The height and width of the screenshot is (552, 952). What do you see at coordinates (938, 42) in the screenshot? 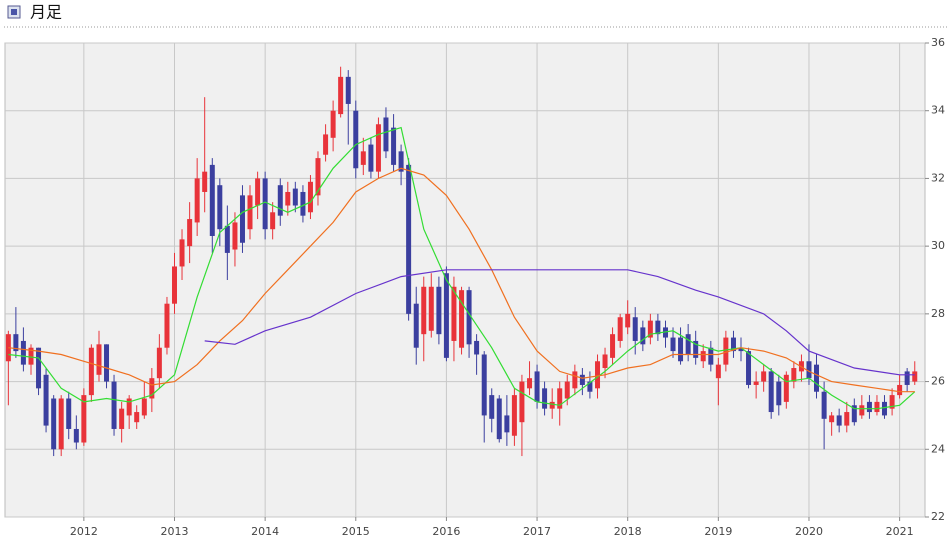
I see `y-tick-label: 36` at bounding box center [938, 42].